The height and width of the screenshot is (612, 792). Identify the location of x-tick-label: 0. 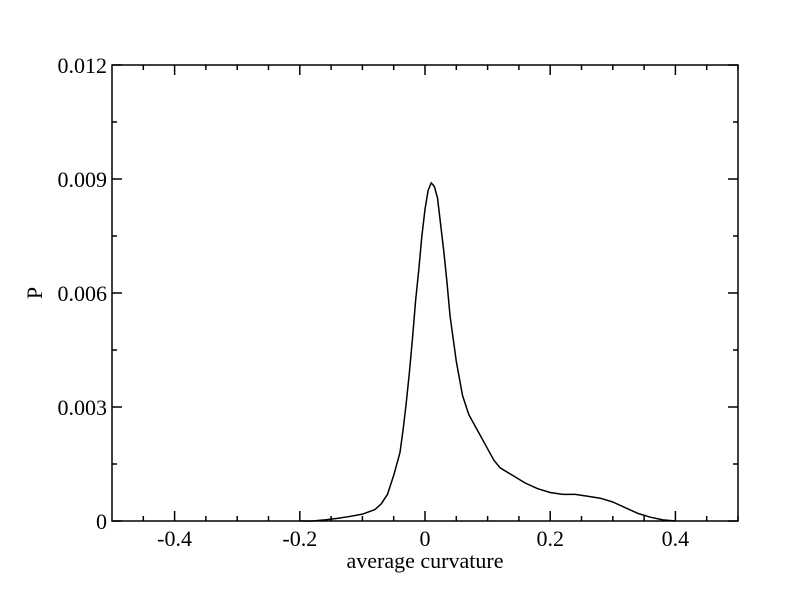
(425, 538).